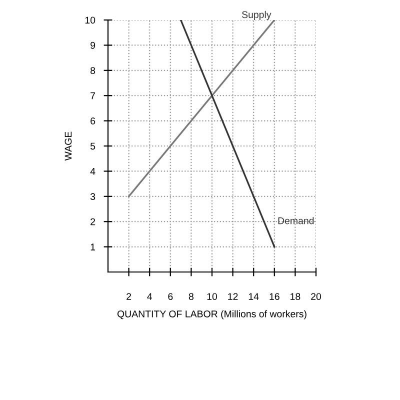 This screenshot has height=400, width=400. I want to click on x-tick-label: 4, so click(149, 296).